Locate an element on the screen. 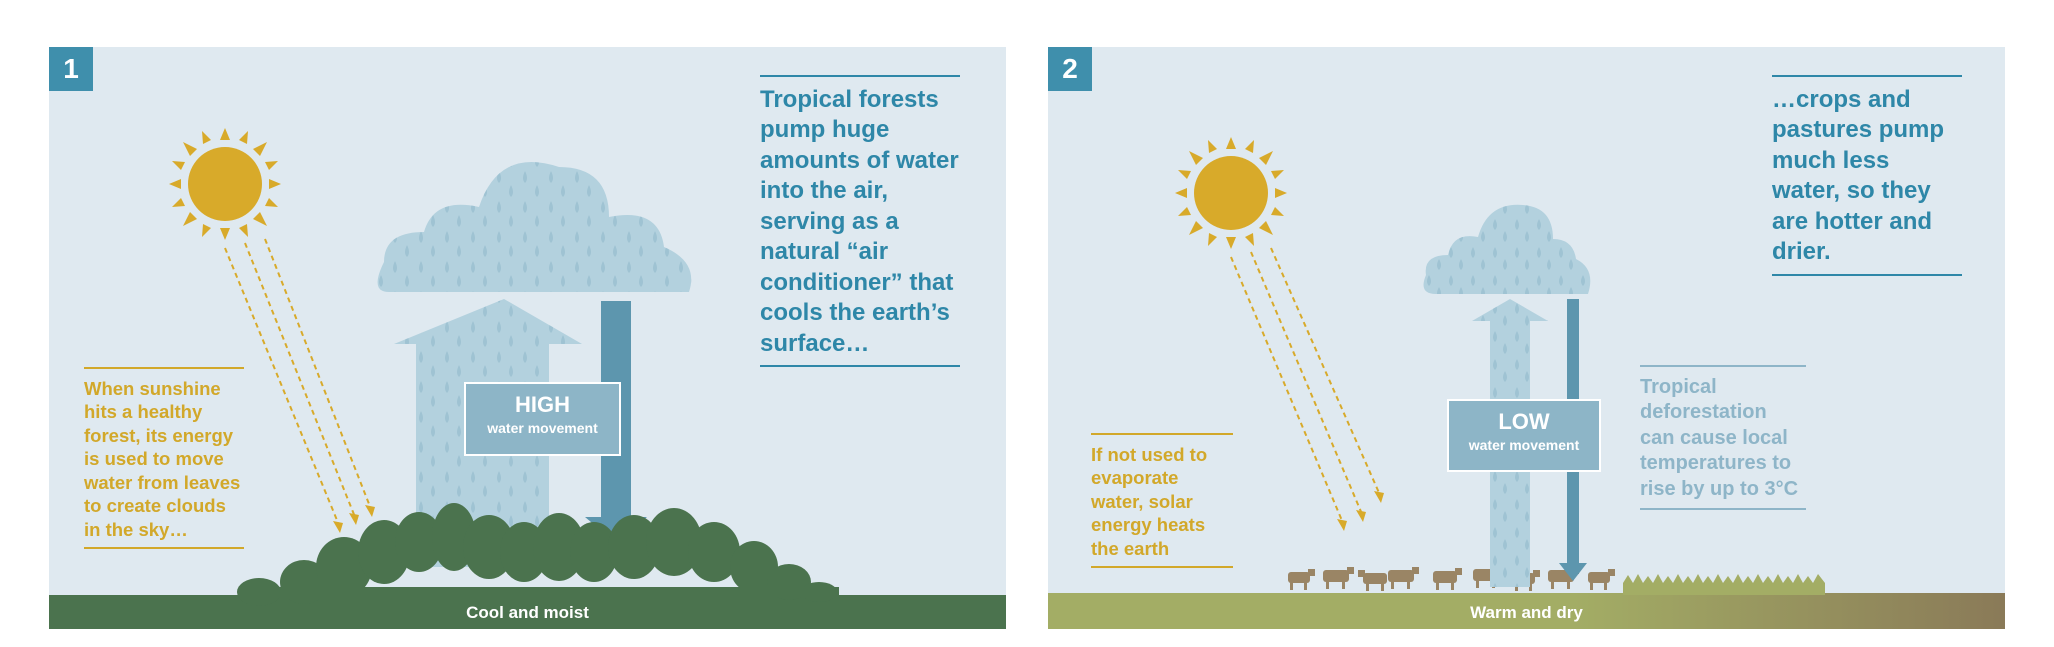  ground-label: Warm and dry is located at coordinates (1526, 612).